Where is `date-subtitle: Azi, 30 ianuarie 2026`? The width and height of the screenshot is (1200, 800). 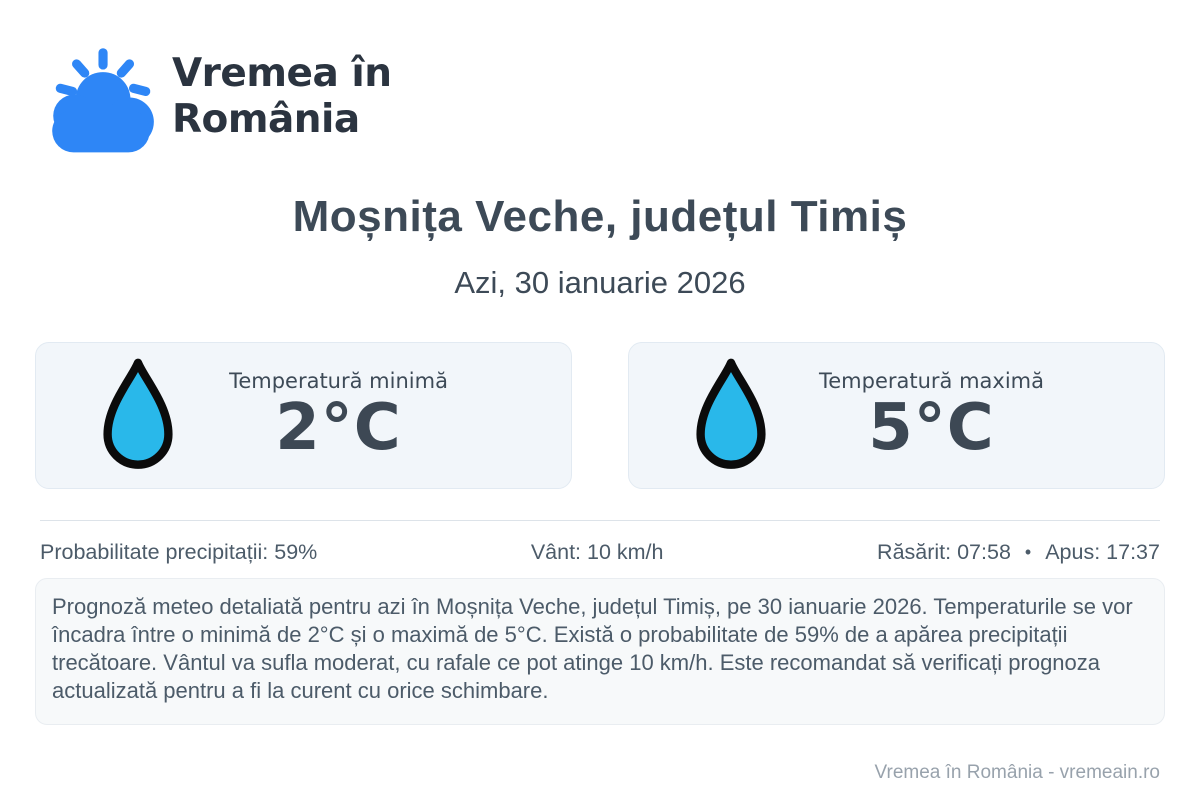
date-subtitle: Azi, 30 ianuarie 2026 is located at coordinates (600, 282).